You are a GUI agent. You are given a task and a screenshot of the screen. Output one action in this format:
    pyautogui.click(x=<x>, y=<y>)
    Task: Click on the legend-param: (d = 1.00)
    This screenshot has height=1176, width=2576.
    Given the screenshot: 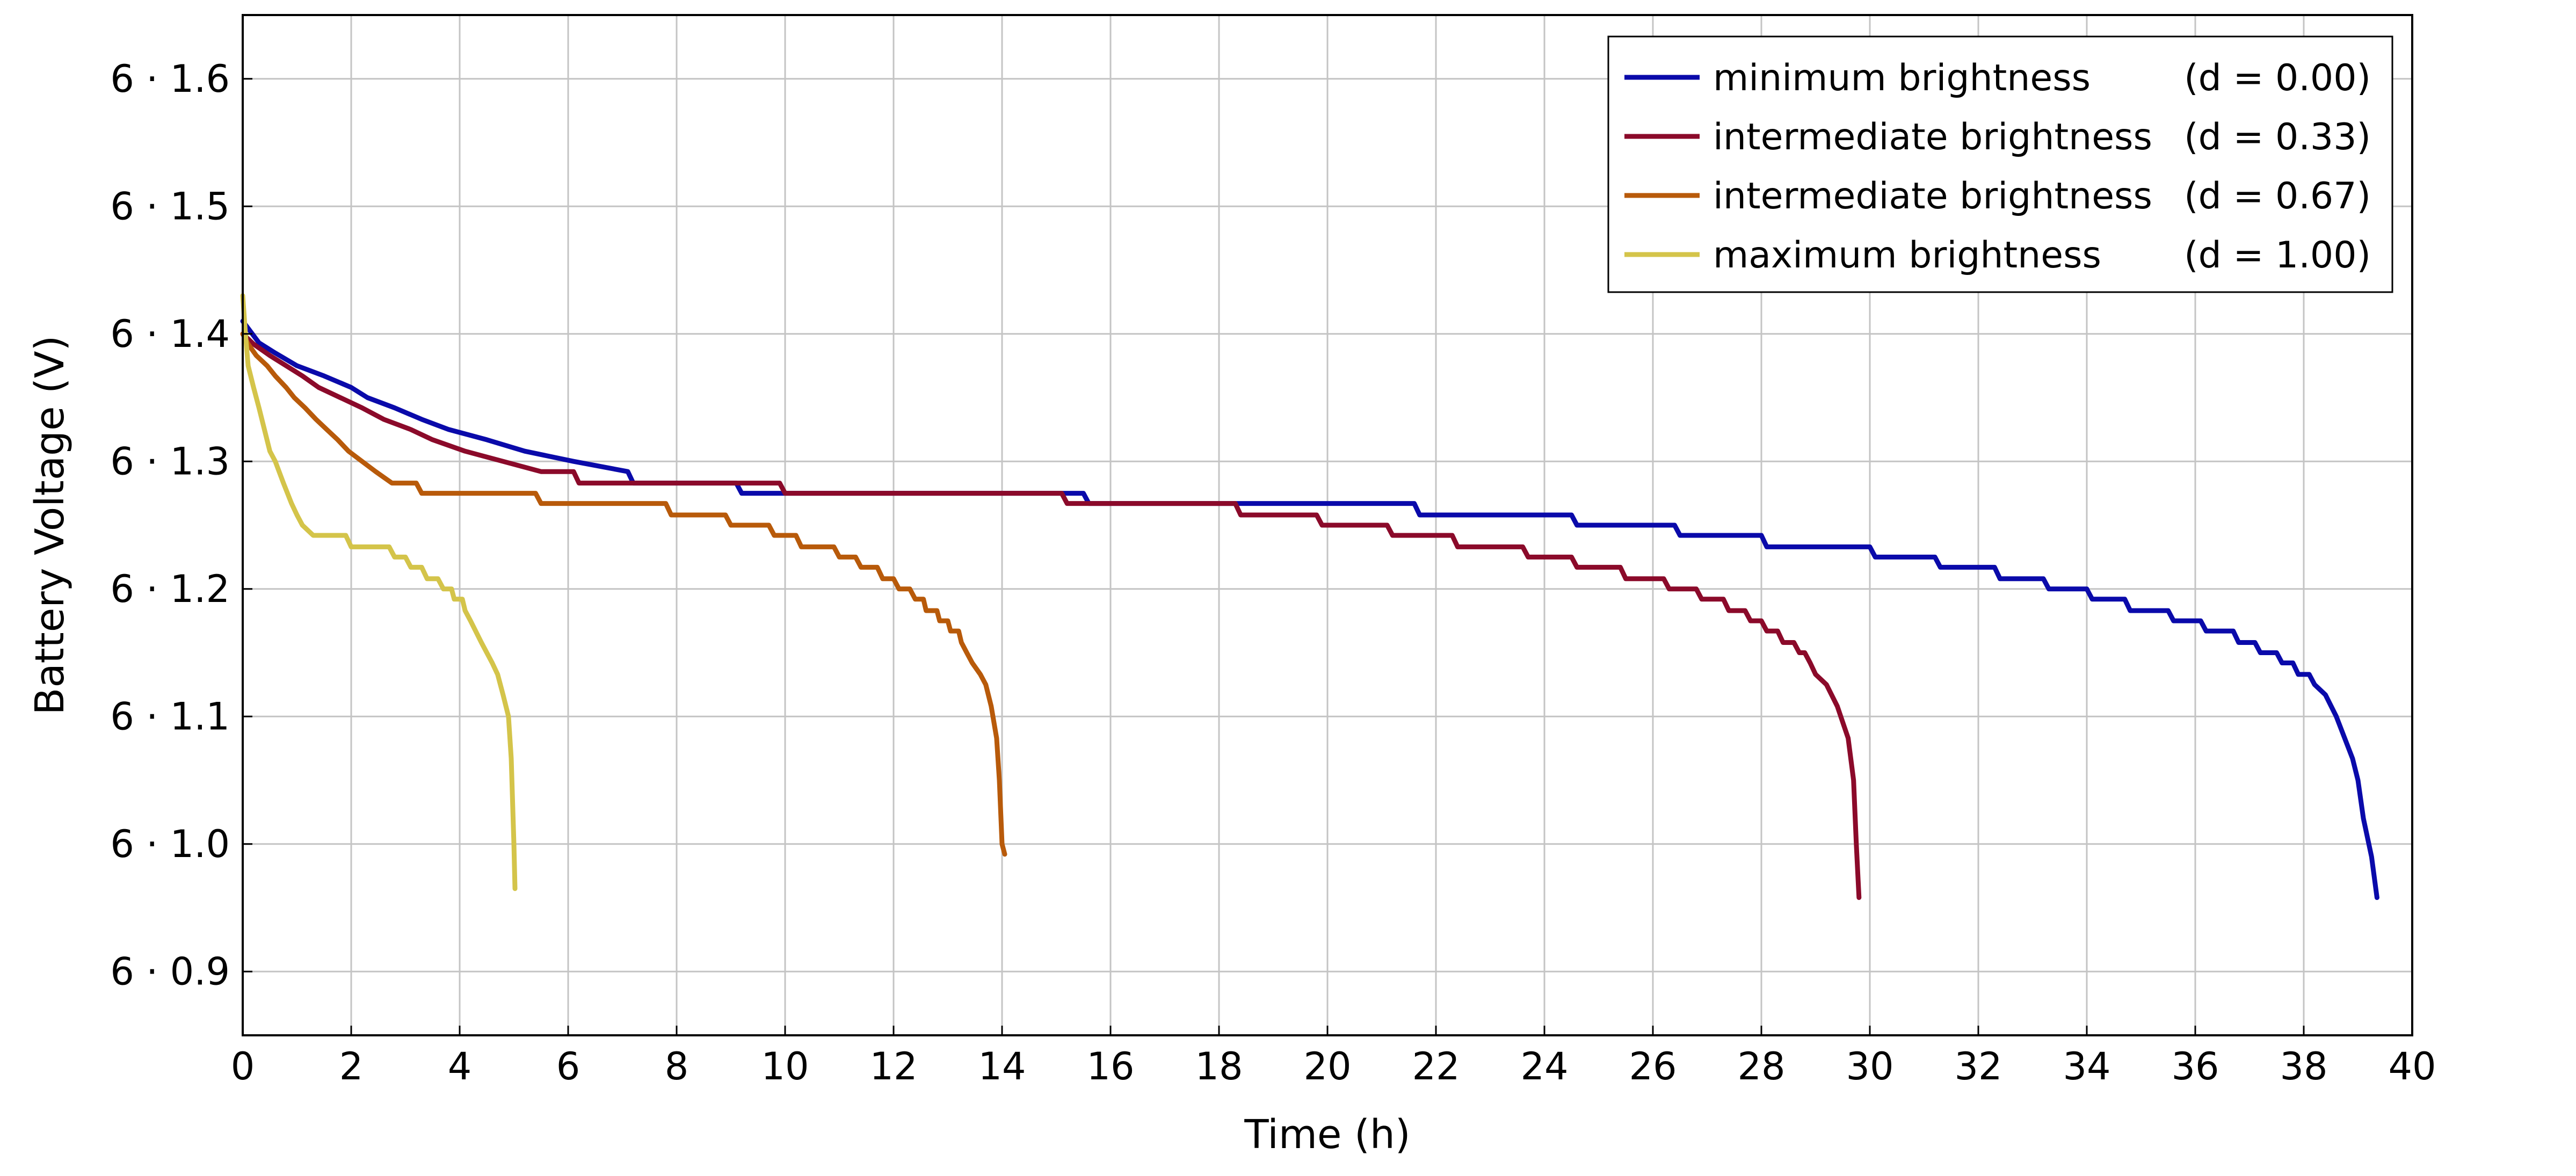 What is the action you would take?
    pyautogui.click(x=2277, y=256)
    